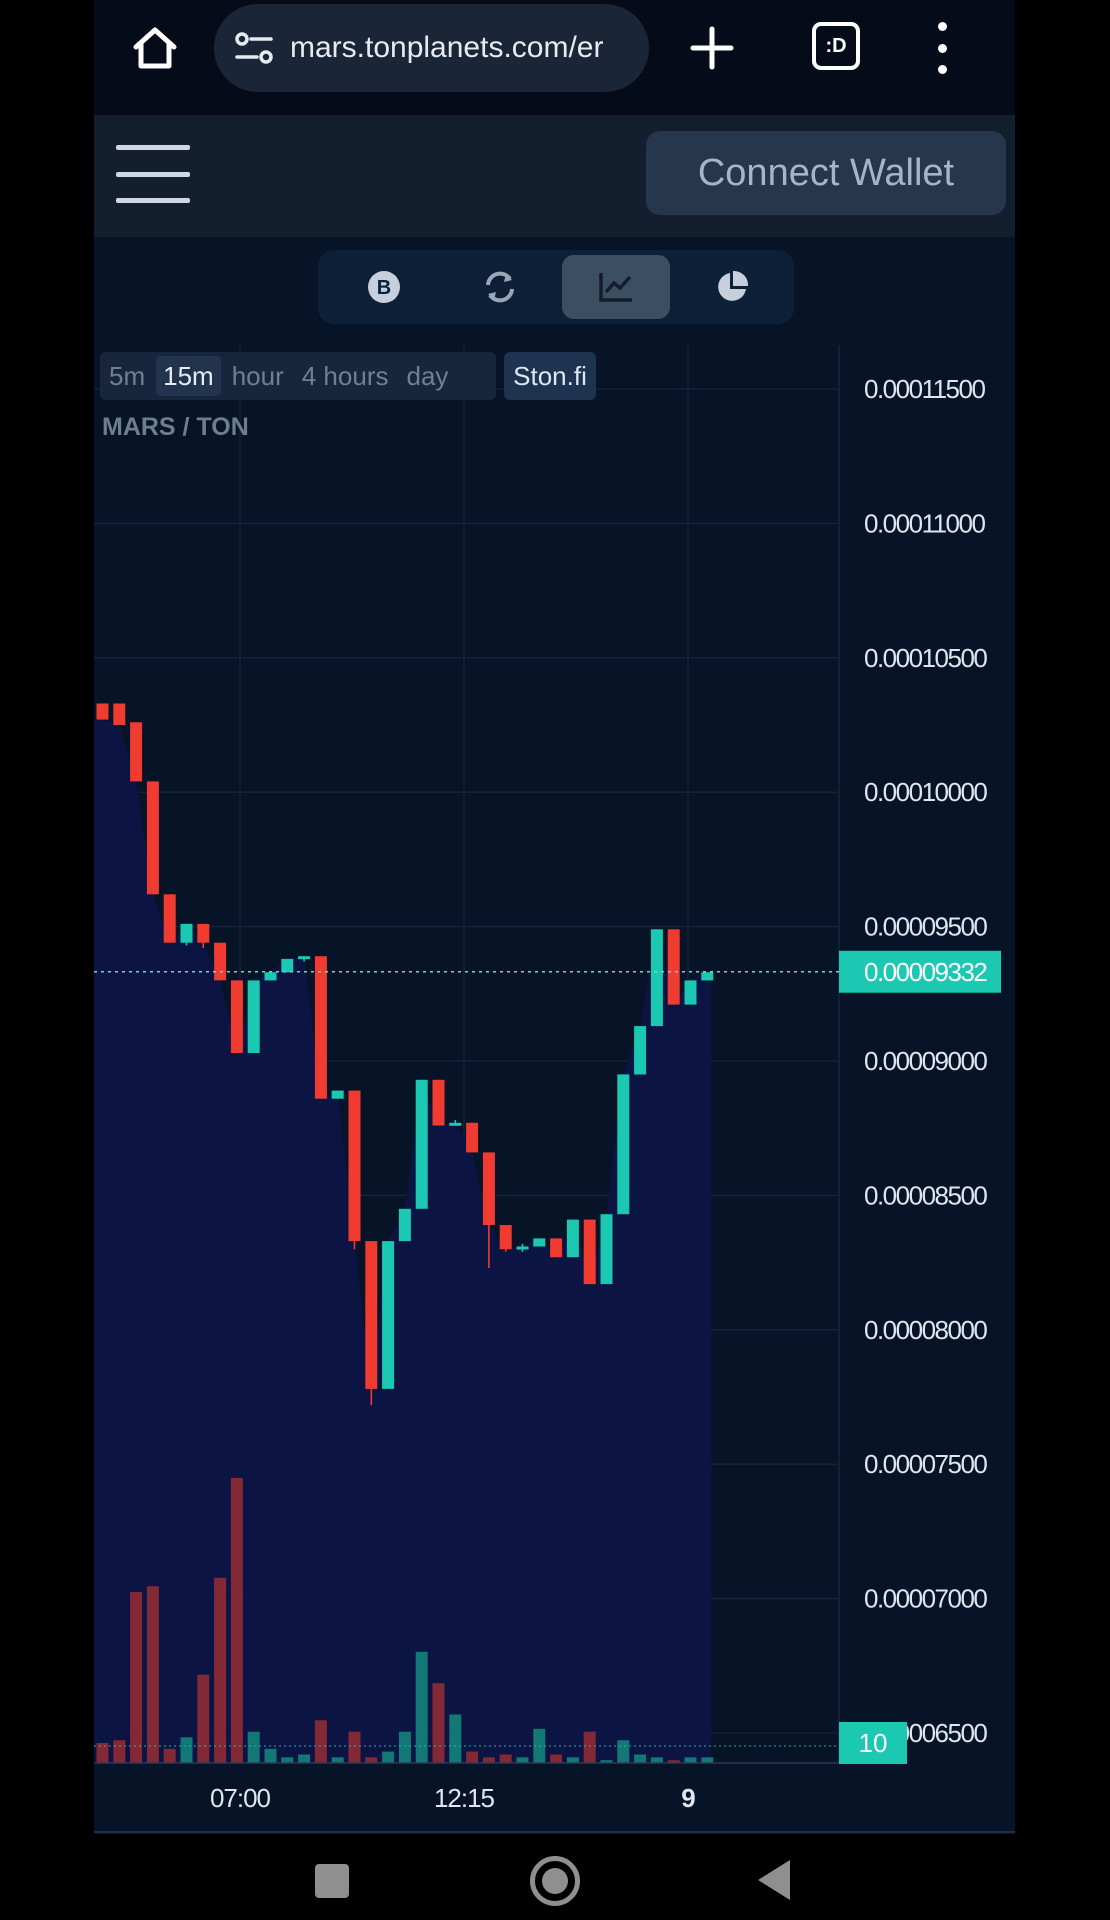 The height and width of the screenshot is (1920, 1110). I want to click on app-header: Connect Wallet, so click(554, 176).